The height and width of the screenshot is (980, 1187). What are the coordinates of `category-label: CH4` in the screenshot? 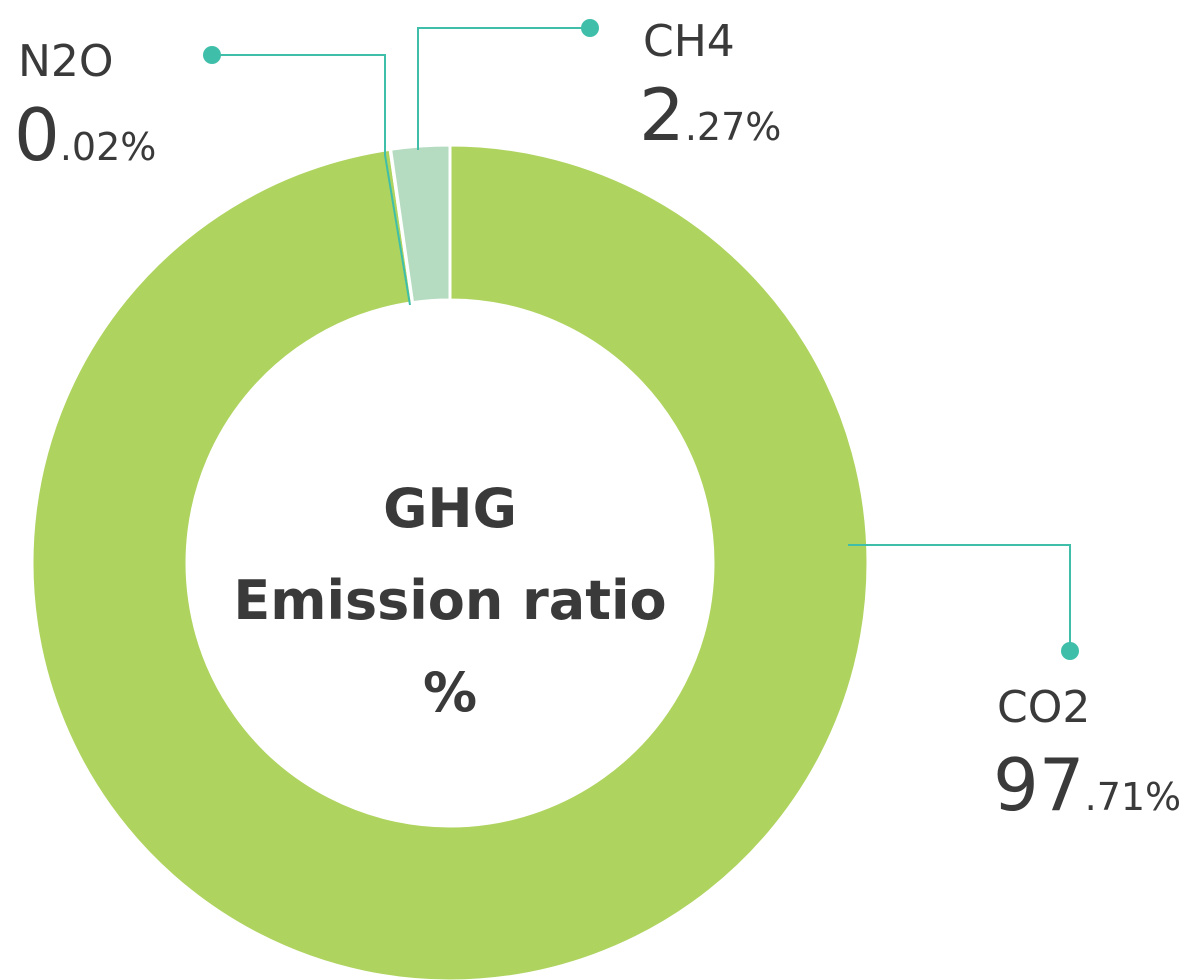 It's located at (689, 41).